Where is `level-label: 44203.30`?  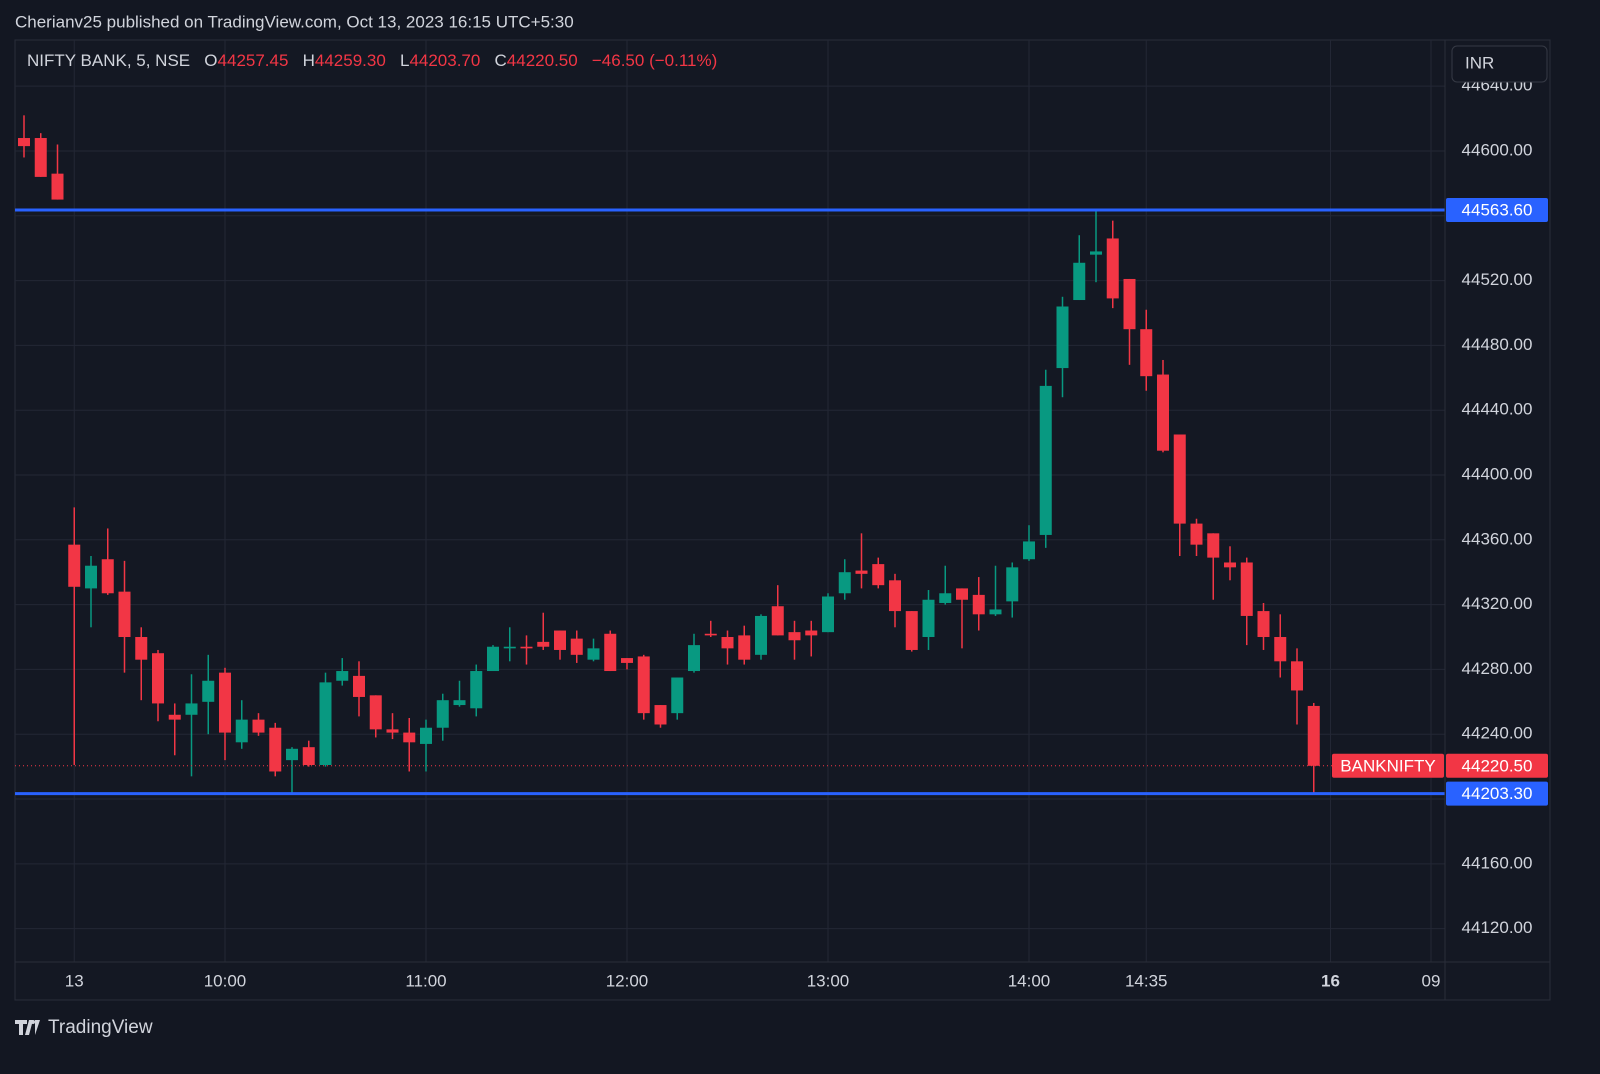
level-label: 44203.30 is located at coordinates (1497, 793).